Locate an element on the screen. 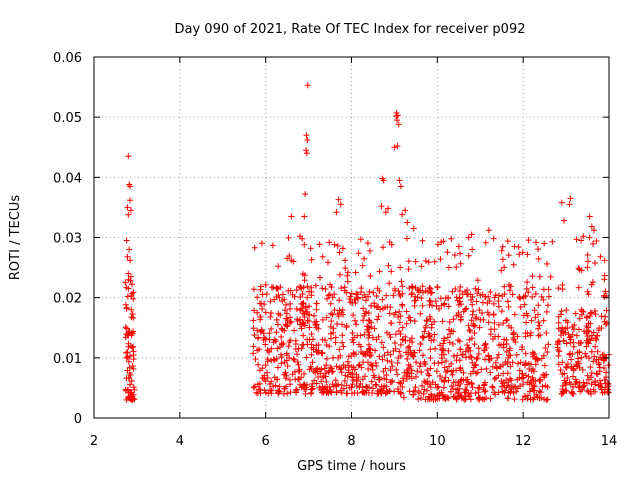  y-tick-label: 0.06 is located at coordinates (67, 58).